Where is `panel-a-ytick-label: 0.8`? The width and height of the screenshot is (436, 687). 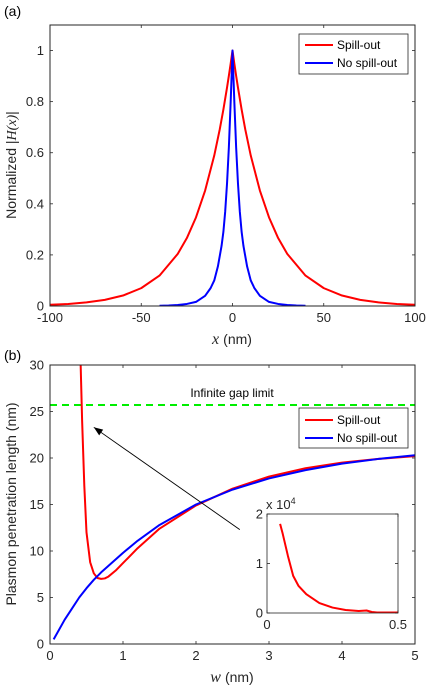 panel-a-ytick-label: 0.8 is located at coordinates (35, 101).